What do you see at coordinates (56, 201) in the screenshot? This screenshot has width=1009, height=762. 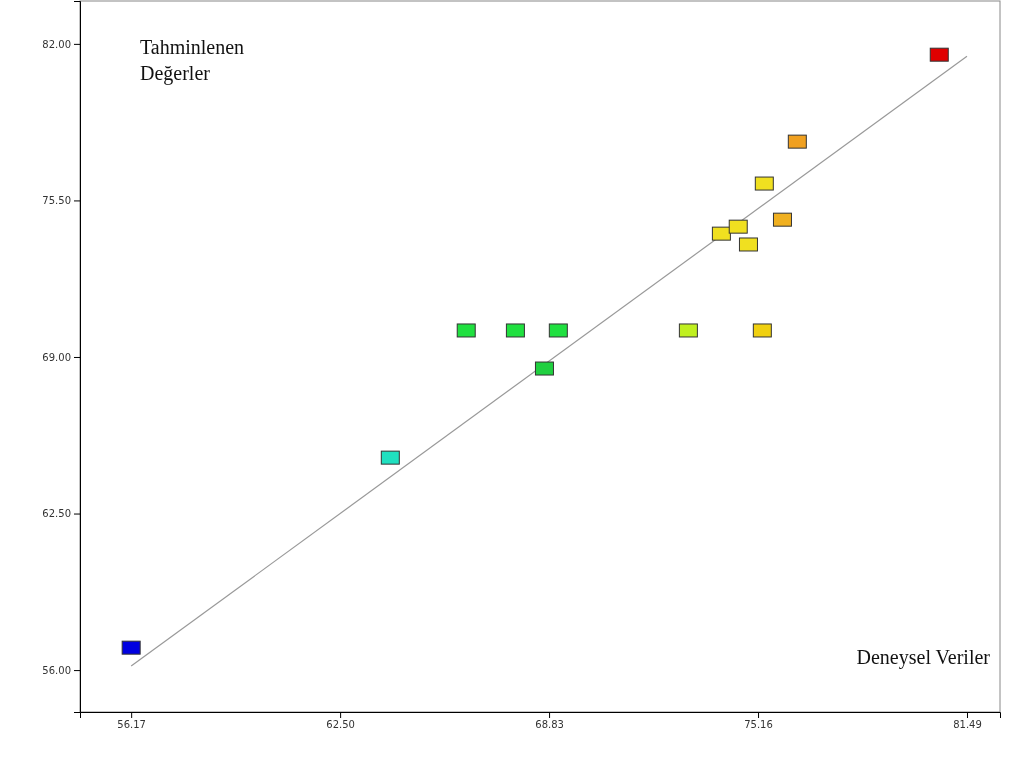 I see `y-tick-label: 75.50` at bounding box center [56, 201].